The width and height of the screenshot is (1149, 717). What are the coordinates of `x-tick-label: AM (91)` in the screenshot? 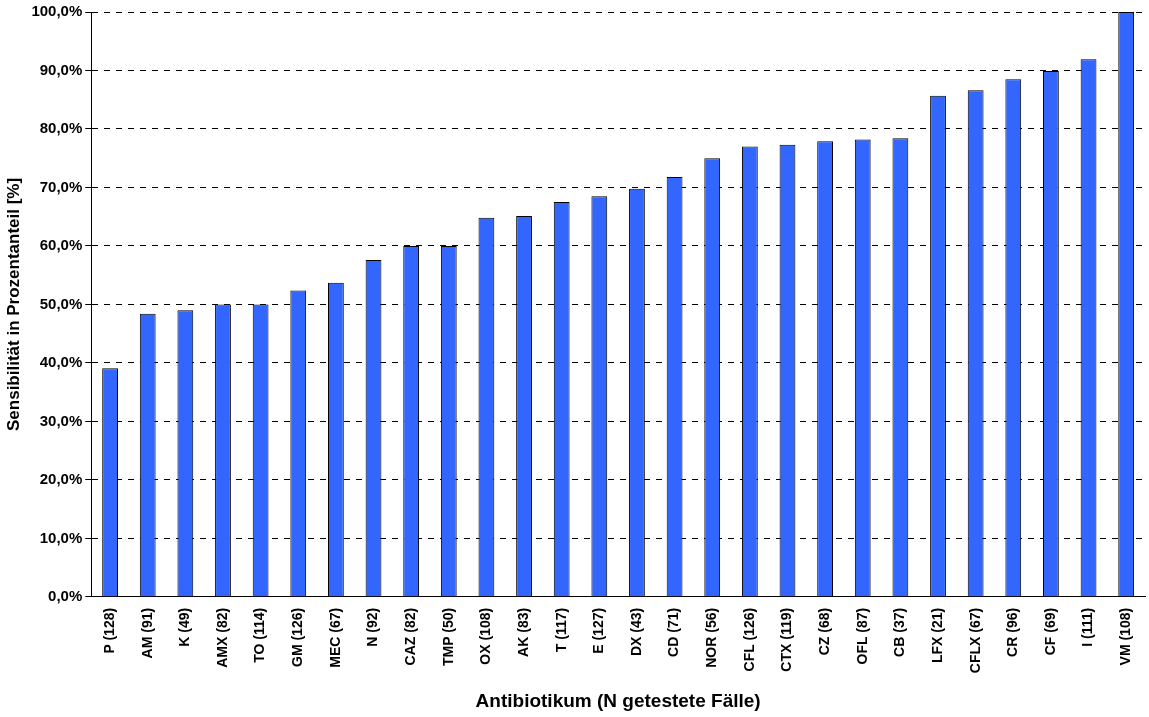 It's located at (146, 633).